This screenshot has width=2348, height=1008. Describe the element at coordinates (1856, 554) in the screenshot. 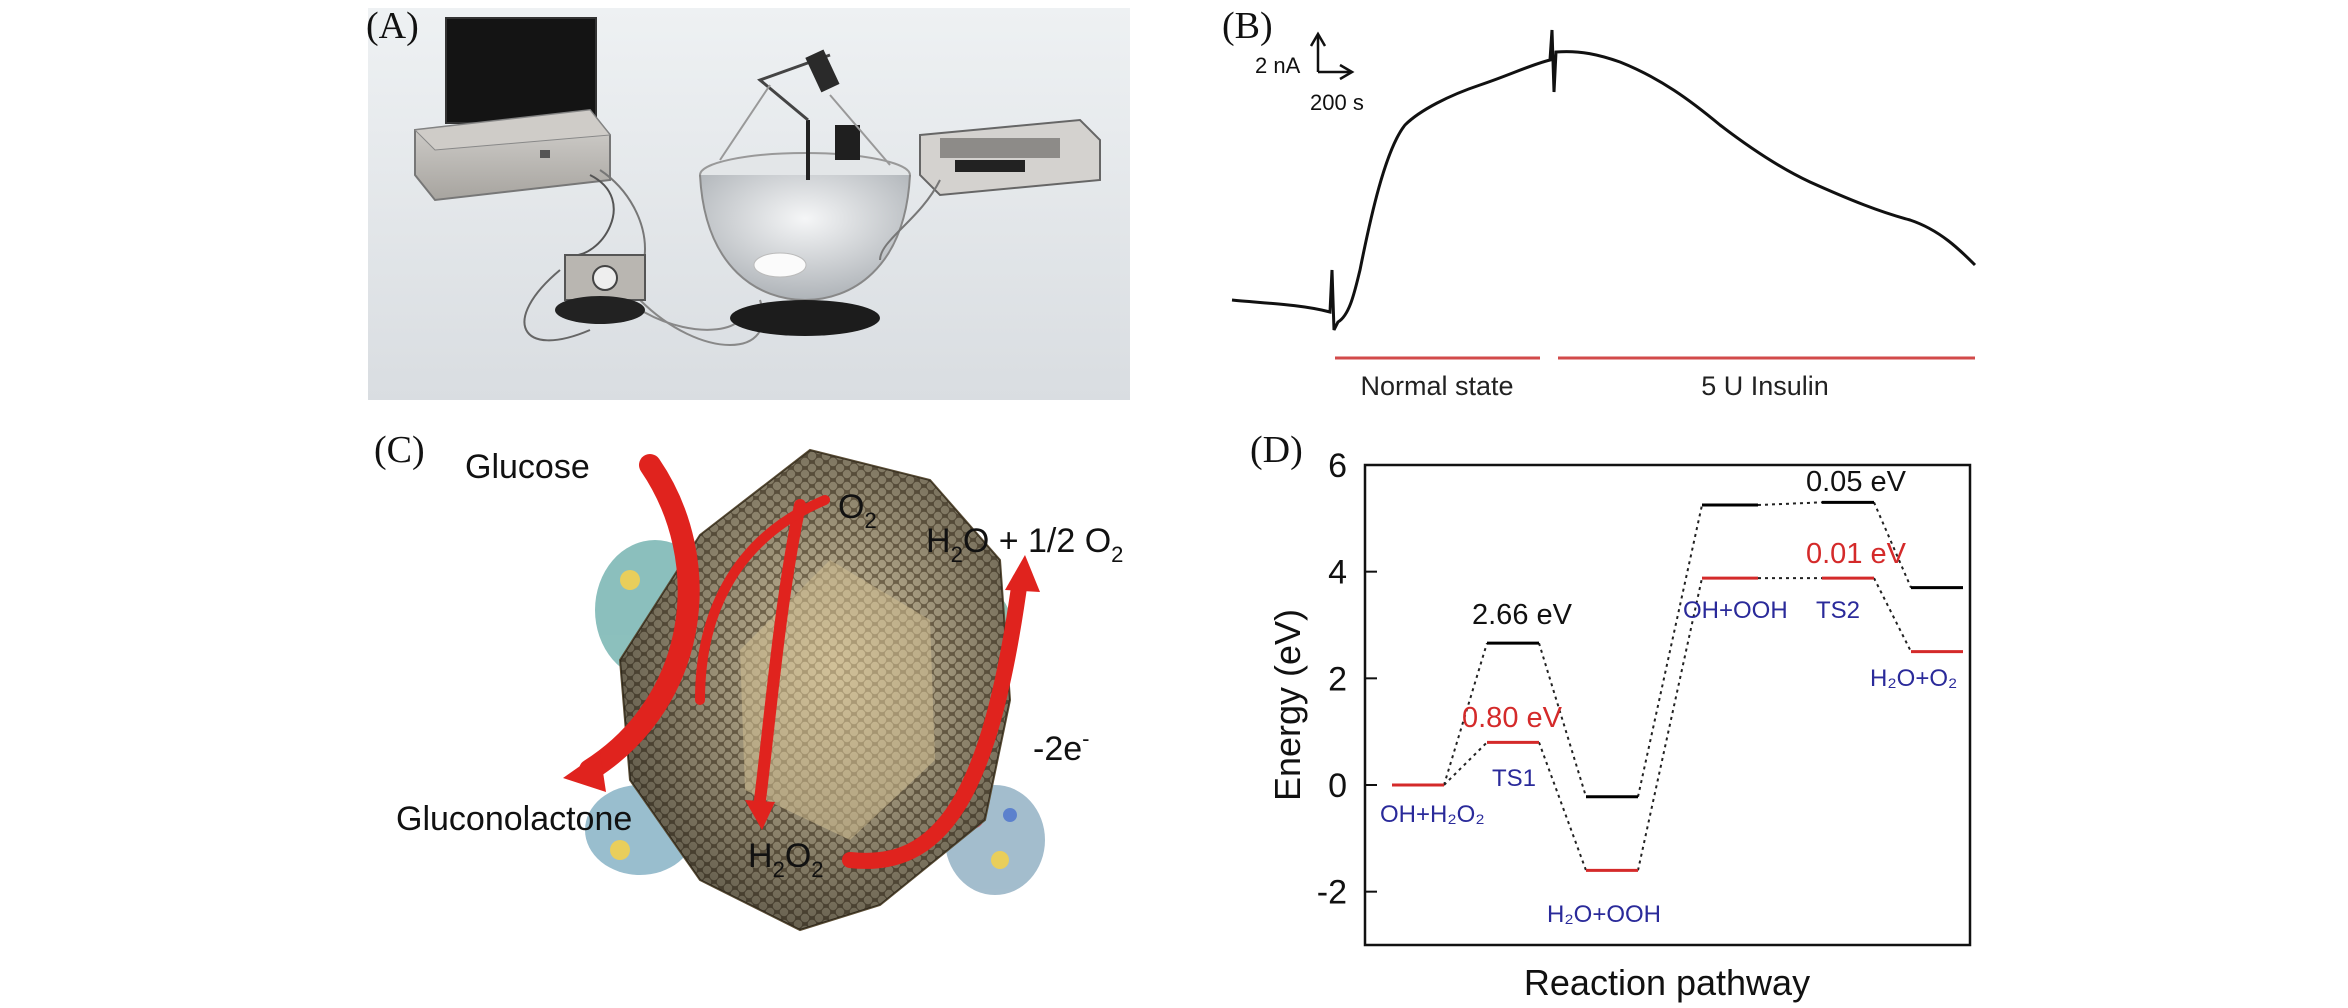

I see `barrier-label-red: 0.01 eV` at that location.